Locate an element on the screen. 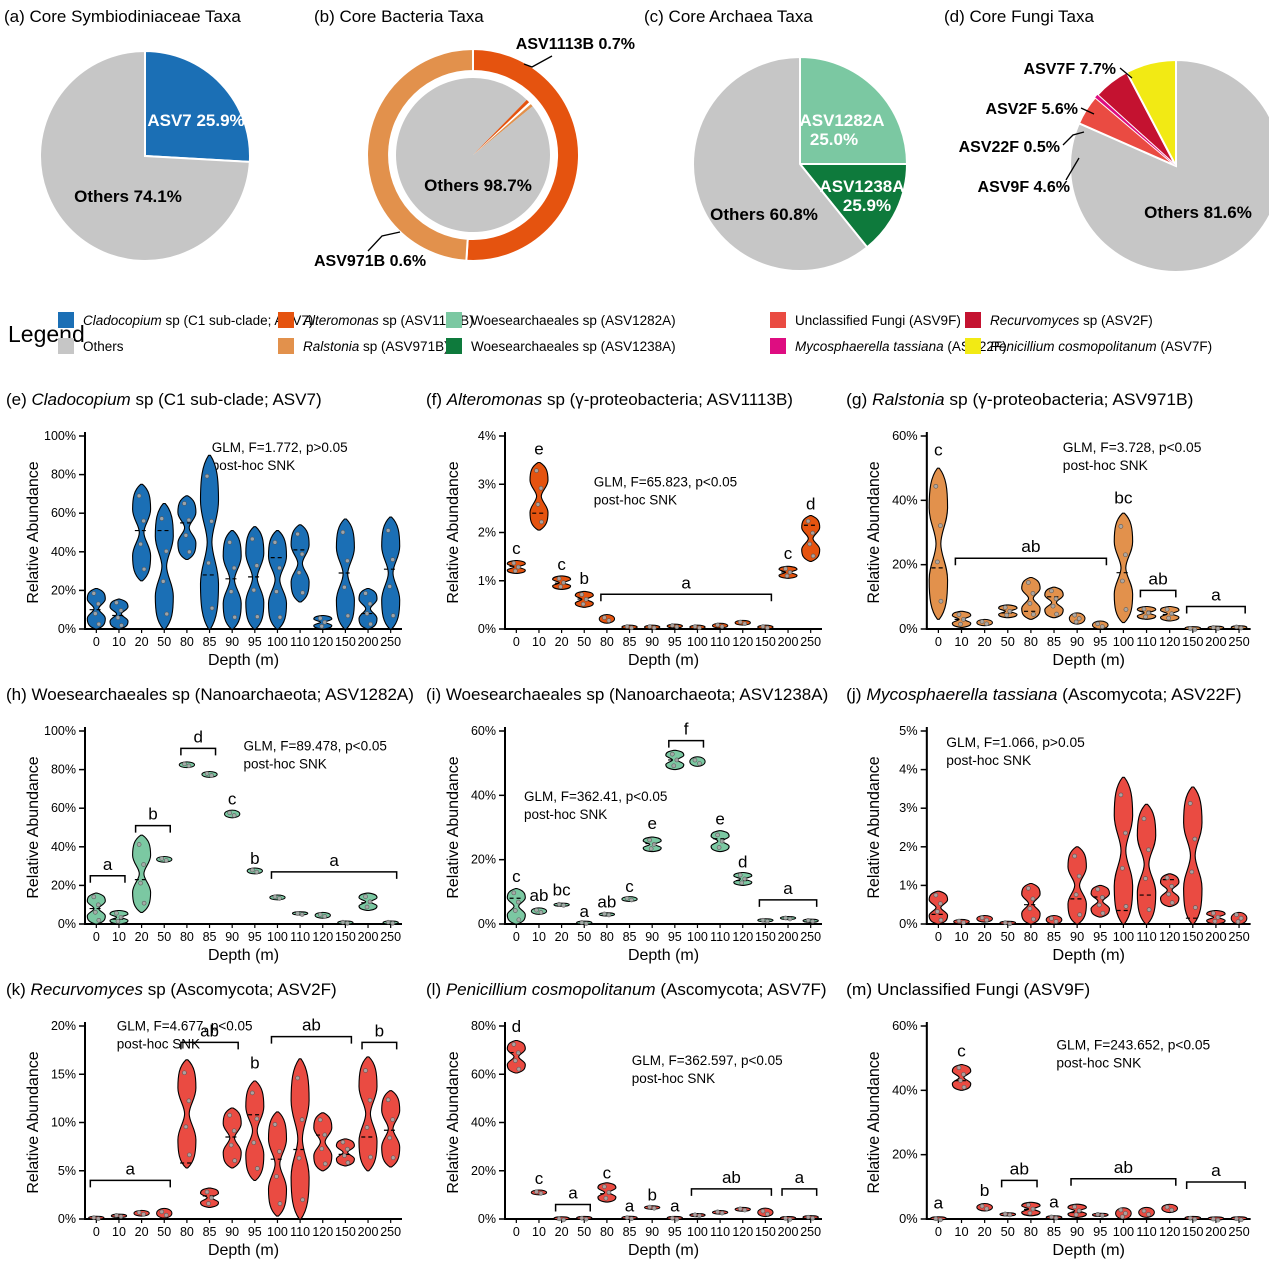 This screenshot has height=1280, width=1269. x-tick-label: 80 is located at coordinates (187, 1232).